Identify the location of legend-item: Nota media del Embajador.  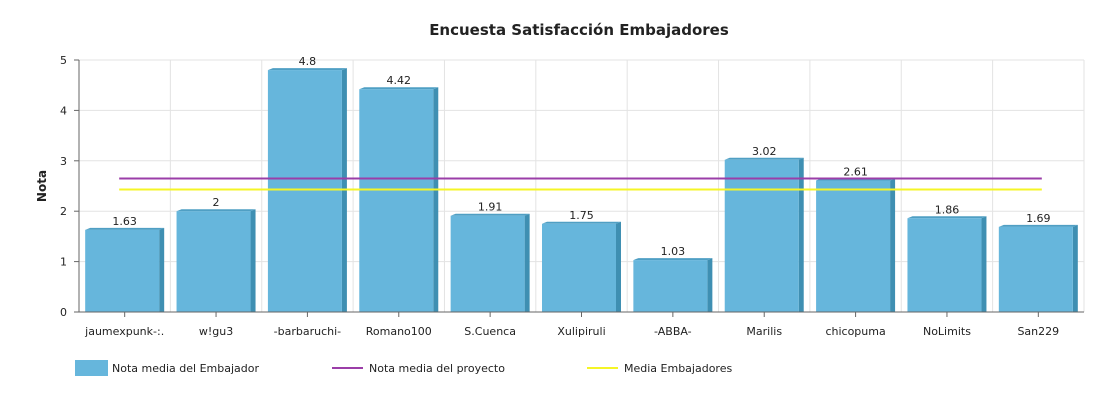
(167, 368).